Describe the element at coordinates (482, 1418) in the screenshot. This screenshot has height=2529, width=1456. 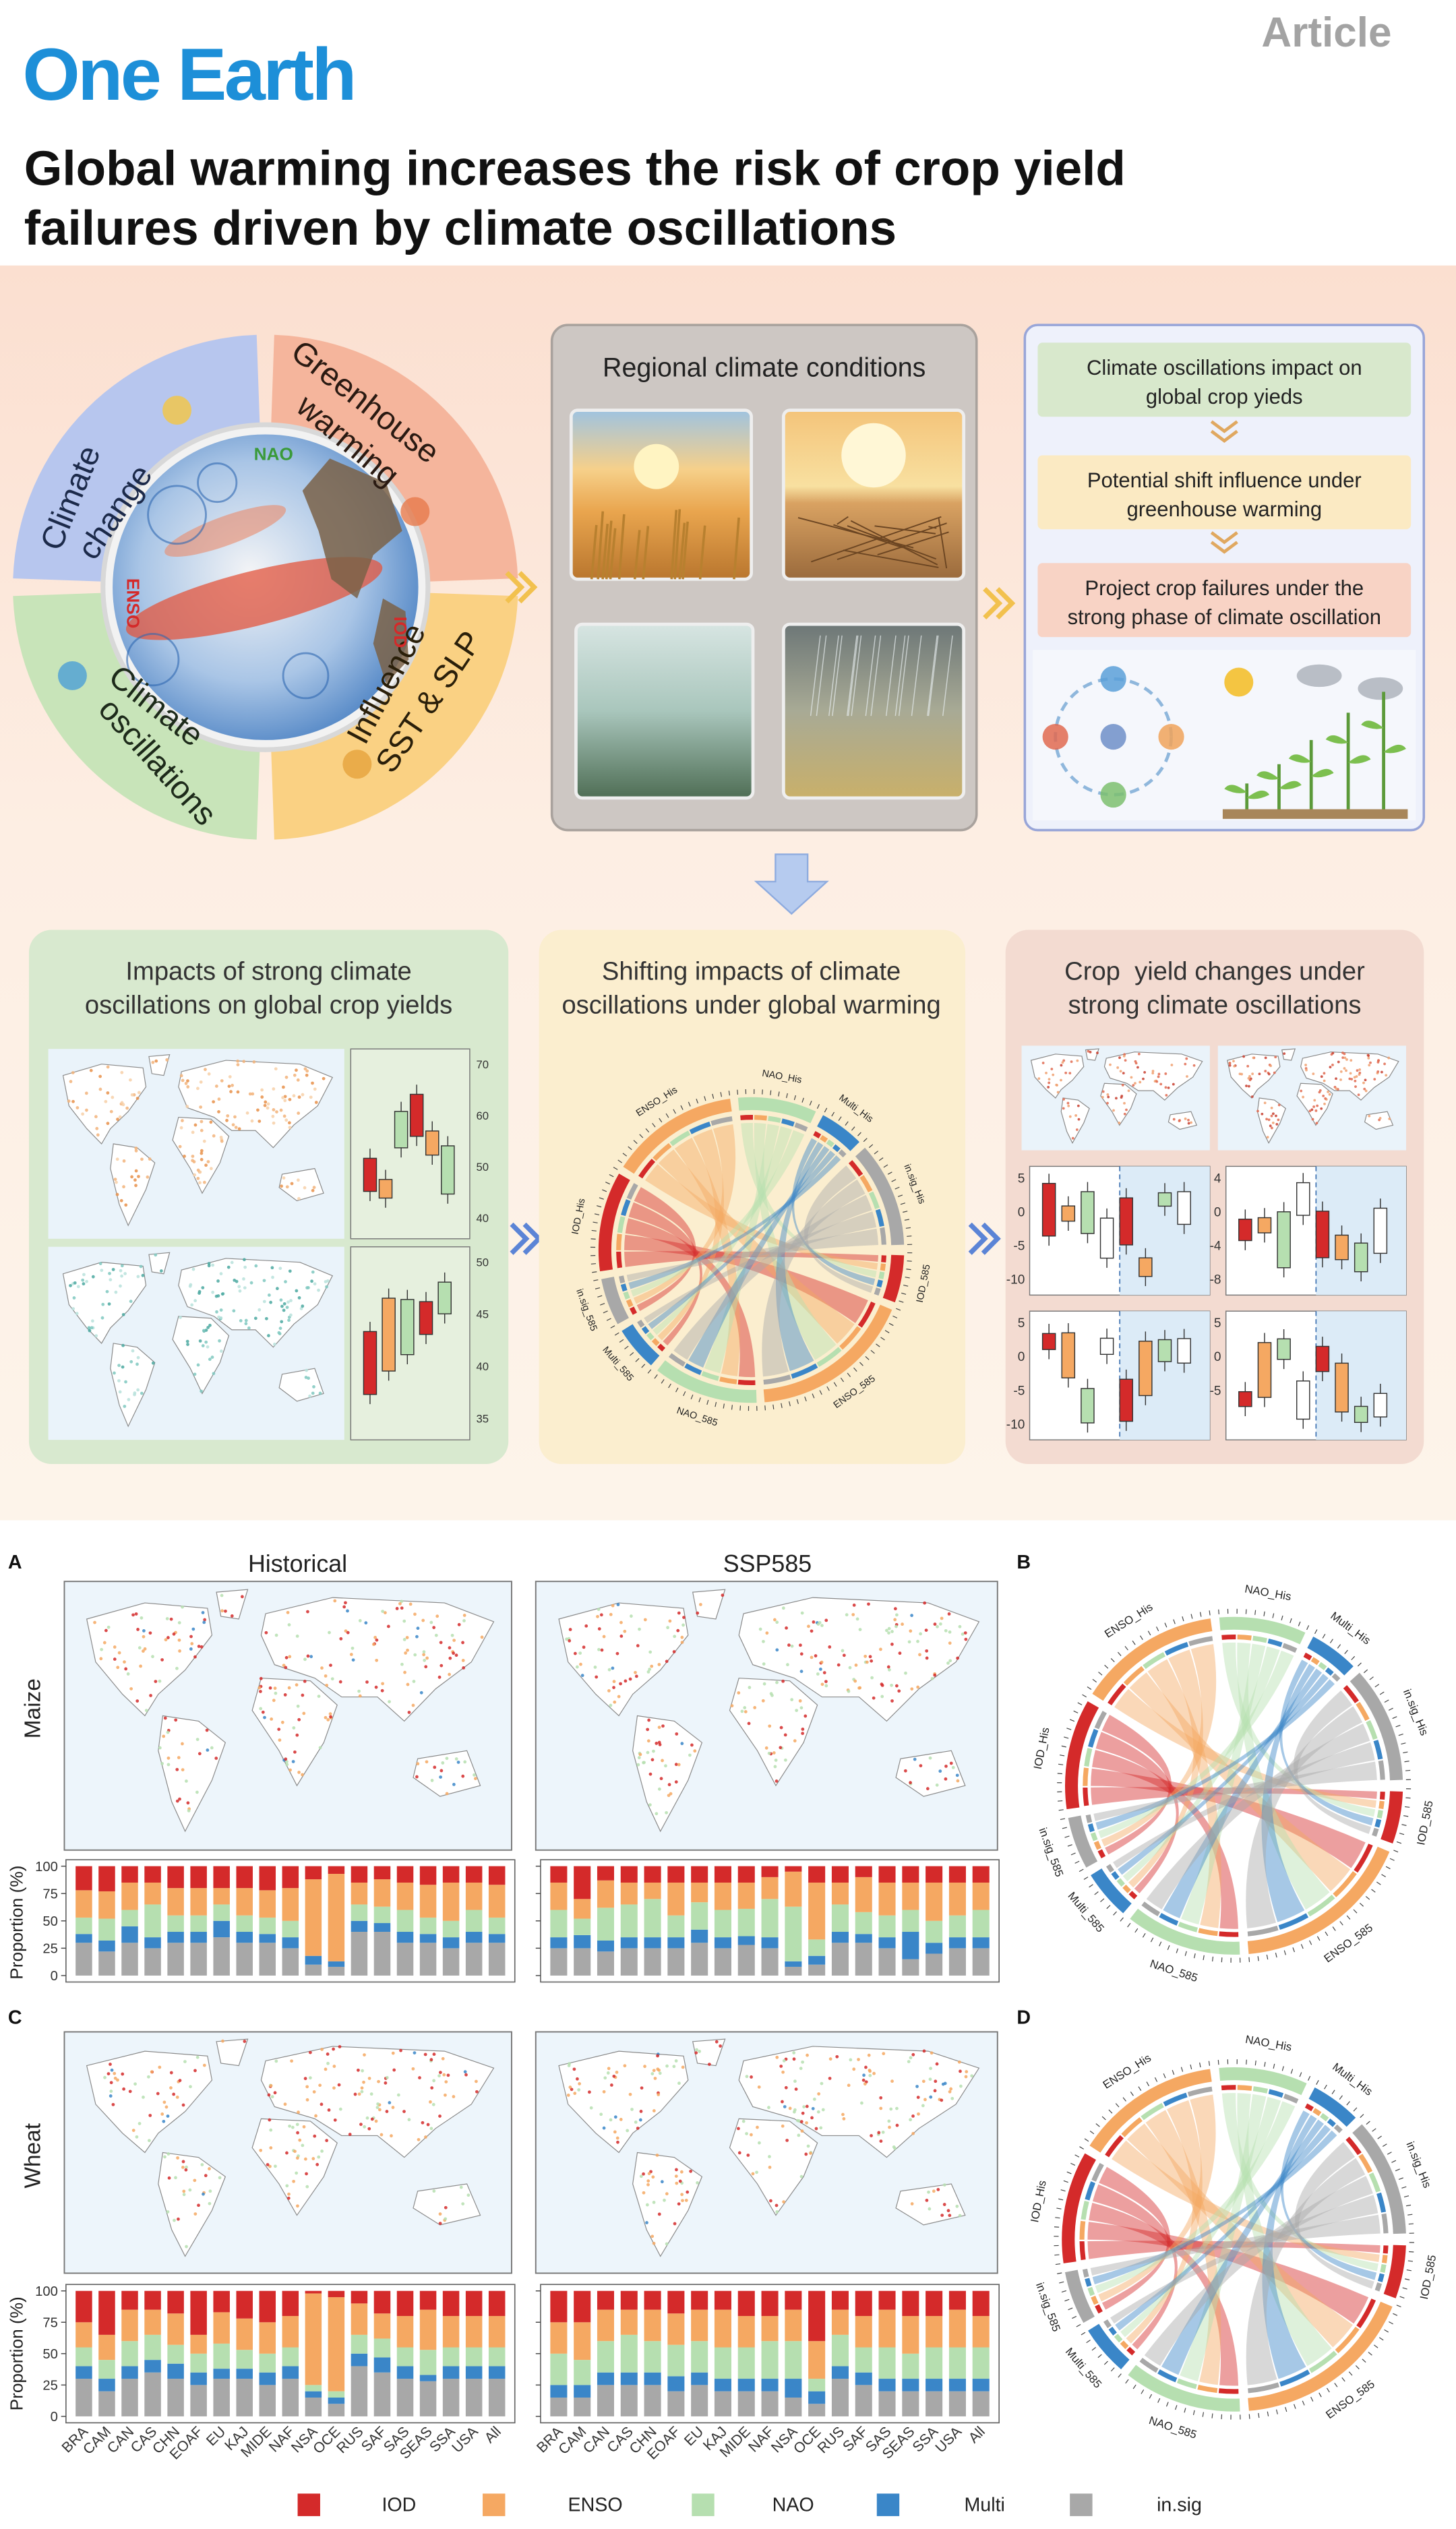
I see `mini-tick-label: 35` at that location.